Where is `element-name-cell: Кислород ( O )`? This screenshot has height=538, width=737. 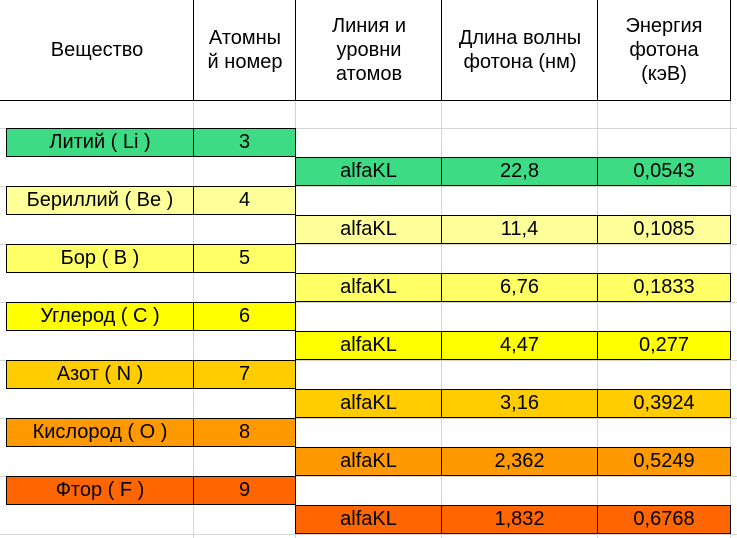
element-name-cell: Кислород ( O ) is located at coordinates (100, 432).